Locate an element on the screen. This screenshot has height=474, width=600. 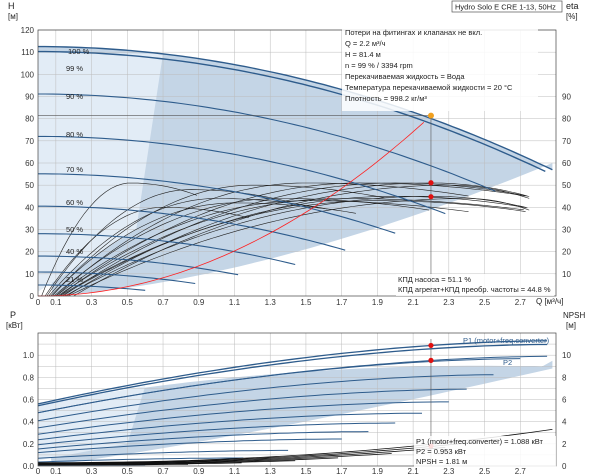
qh-y2-tick: 60 is located at coordinates (566, 163).